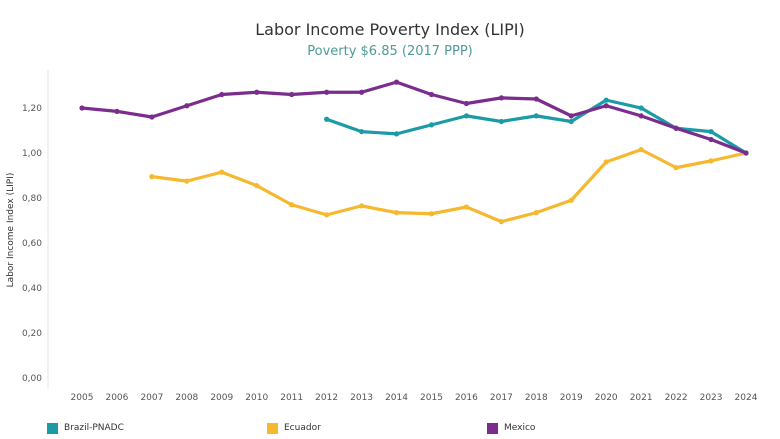 The height and width of the screenshot is (439, 780). I want to click on y-axis-ticks: 0,00 0,20 0,40 0,60 0,80 1,00 1,20, so click(32, 244).